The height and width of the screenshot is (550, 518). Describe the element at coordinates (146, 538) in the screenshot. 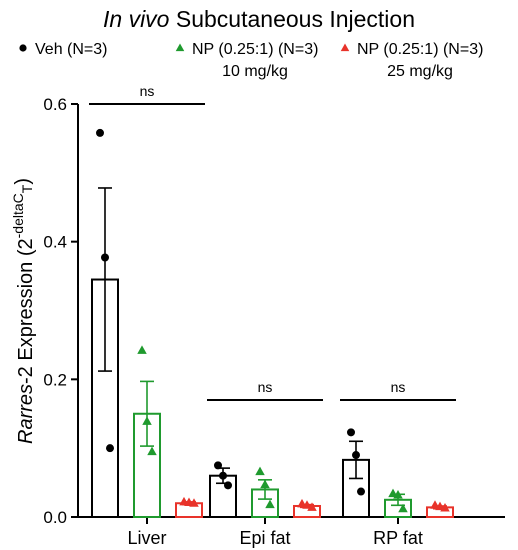

I see `x-tick-label: Liver` at that location.